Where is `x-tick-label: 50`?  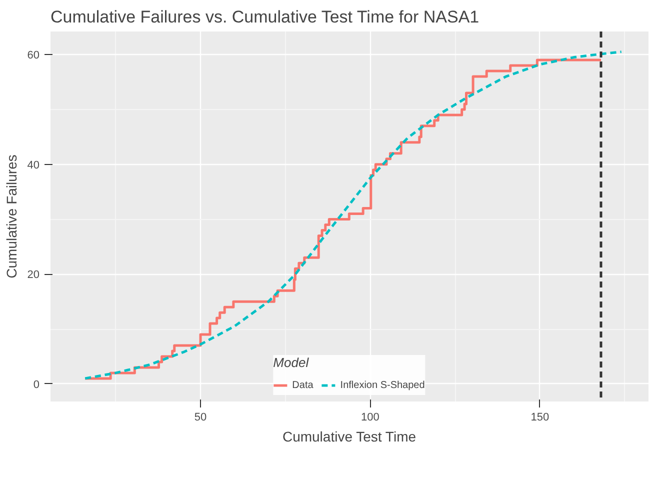 x-tick-label: 50 is located at coordinates (200, 418).